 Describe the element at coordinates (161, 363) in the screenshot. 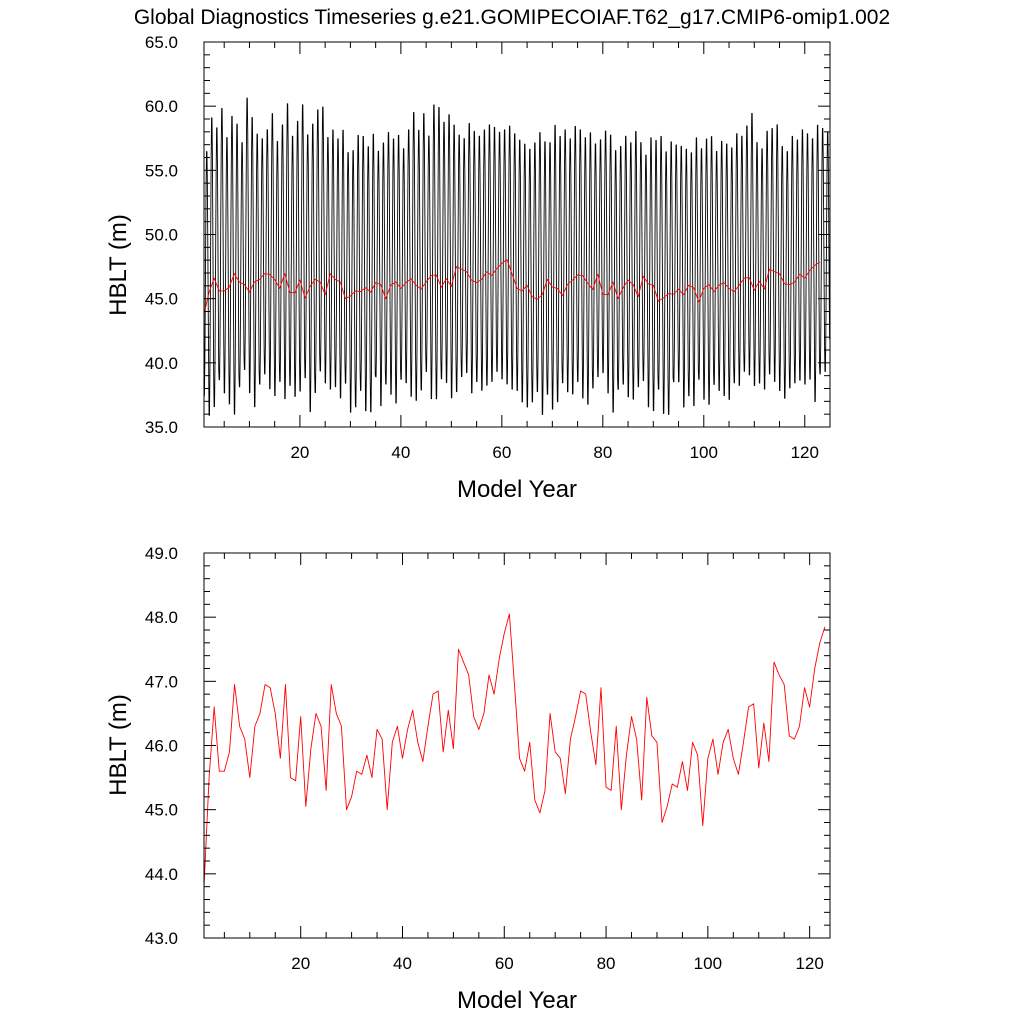

I see `y-tick-label: 40.0` at that location.